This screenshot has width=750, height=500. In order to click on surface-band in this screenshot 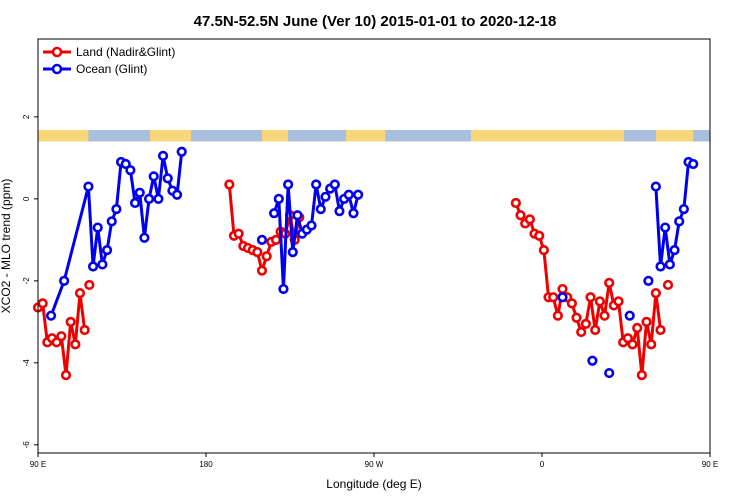, I will do `click(374, 135)`.